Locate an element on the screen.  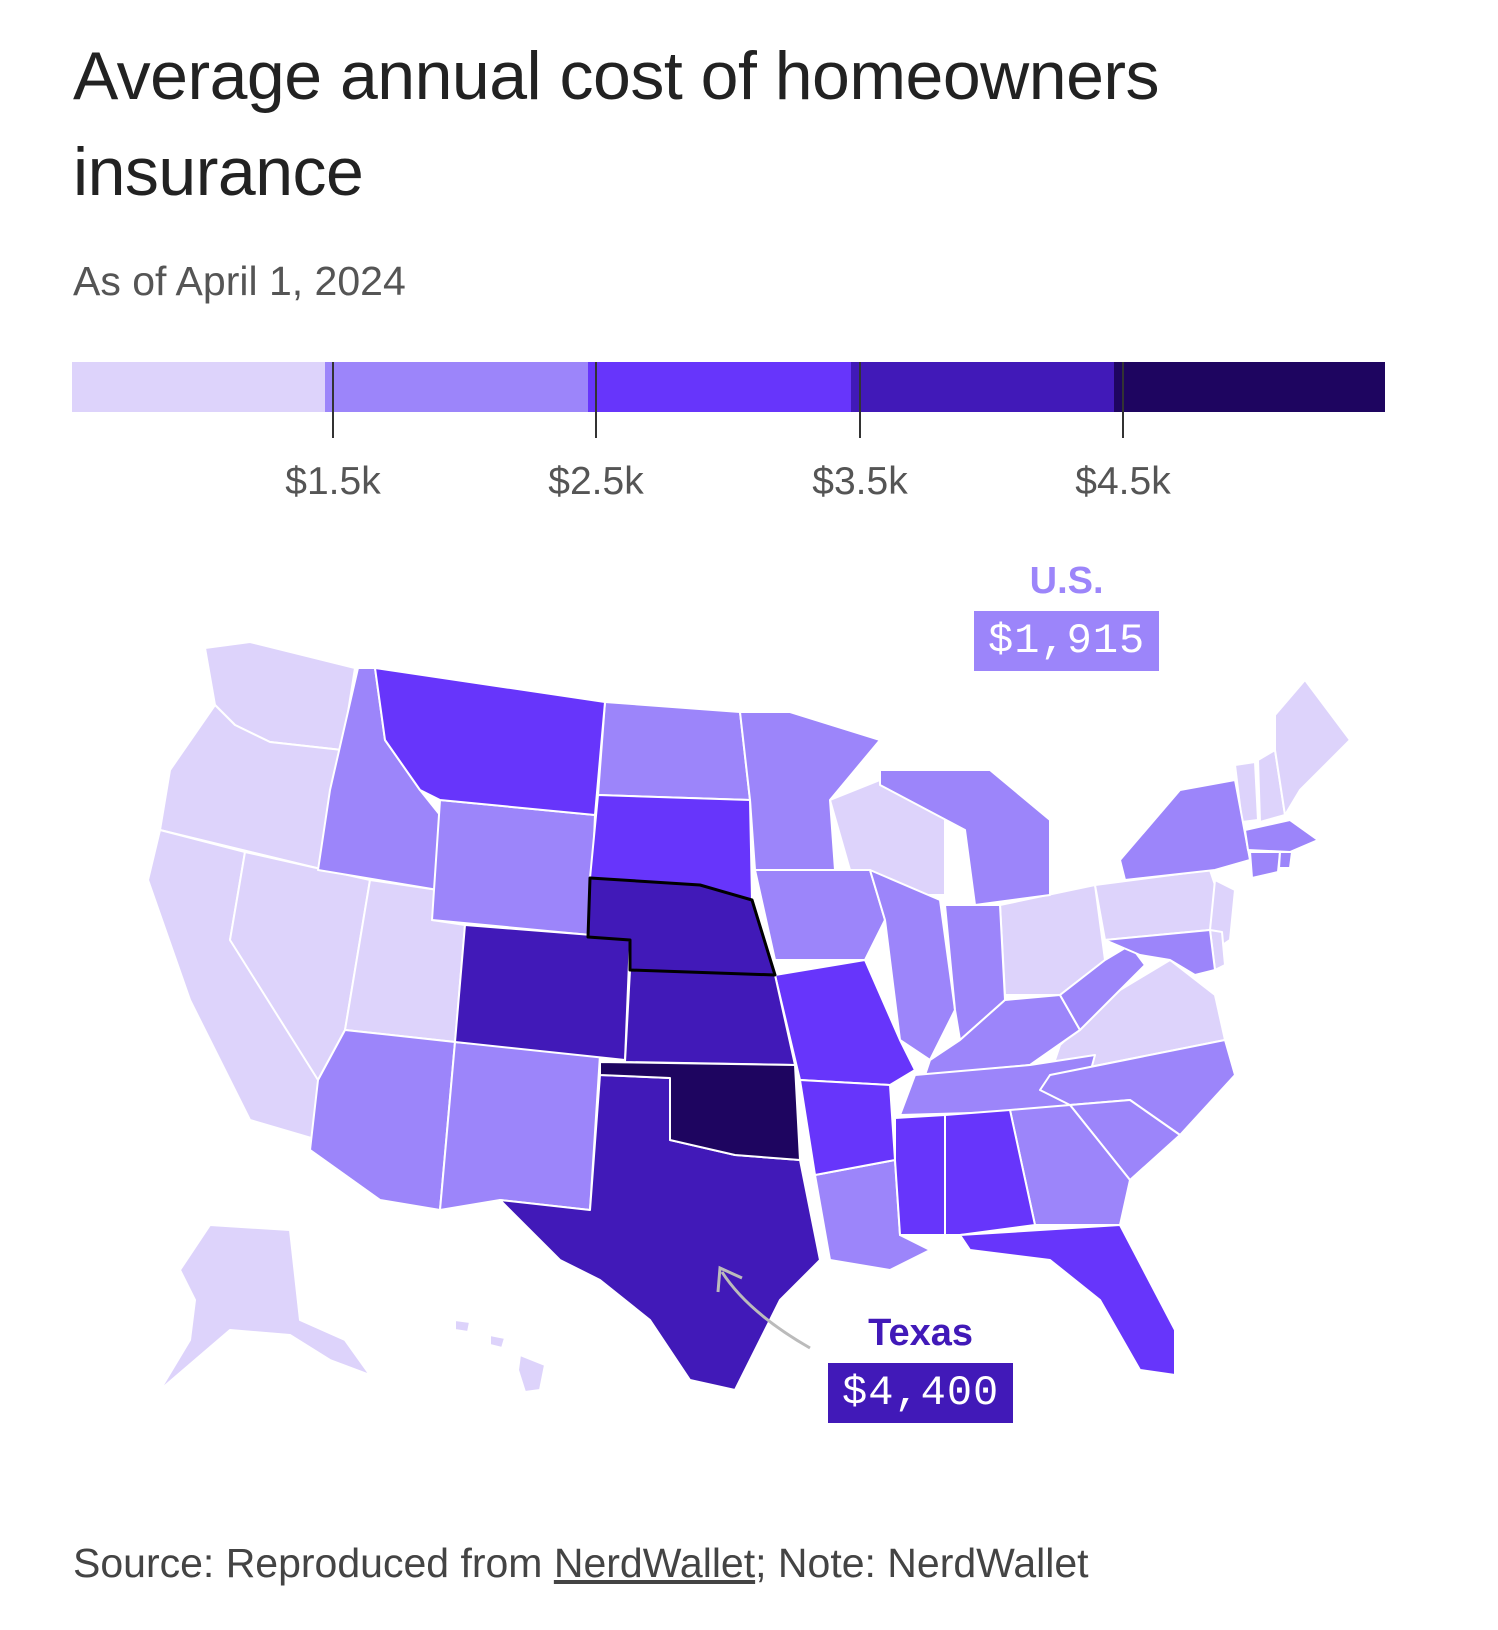
color-legend: $1.5k $2.5k $3.5k $4.5k is located at coordinates (728, 432).